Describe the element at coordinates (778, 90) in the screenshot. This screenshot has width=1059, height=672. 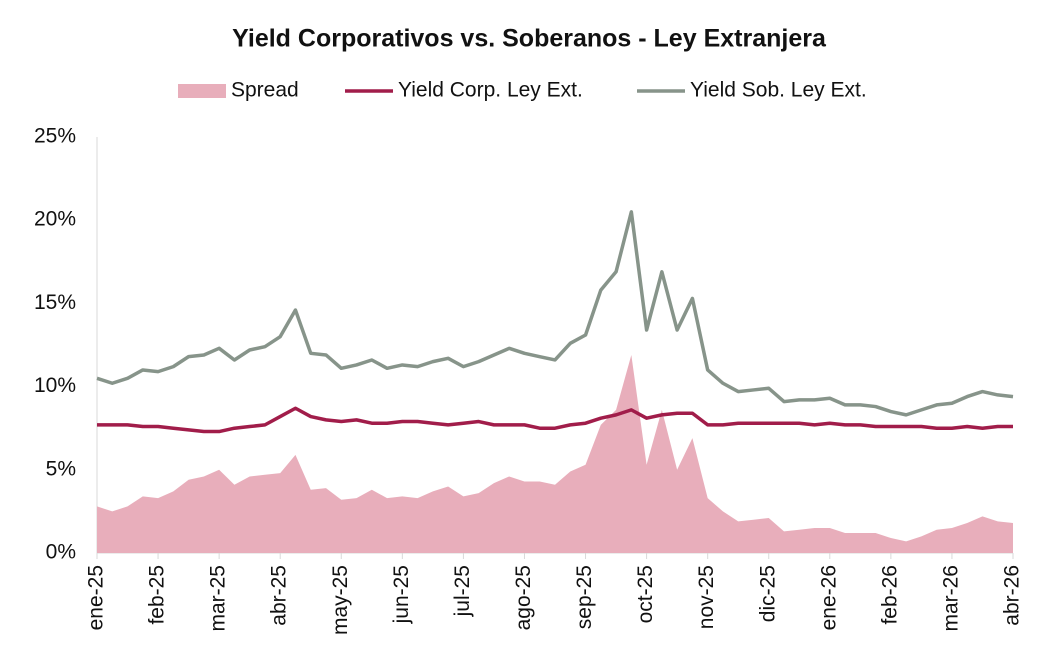
I see `legend-label: Yield Sob. Ley Ext.` at that location.